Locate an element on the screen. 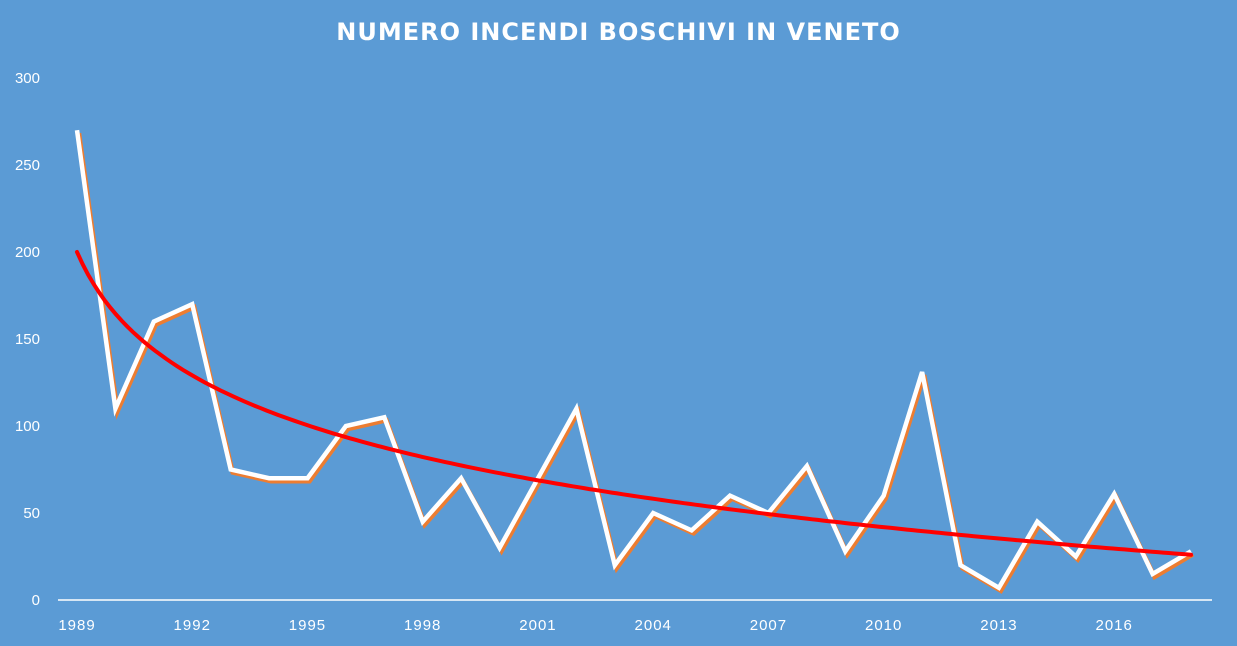 The width and height of the screenshot is (1237, 646). y-tick-label: 300 is located at coordinates (27, 78).